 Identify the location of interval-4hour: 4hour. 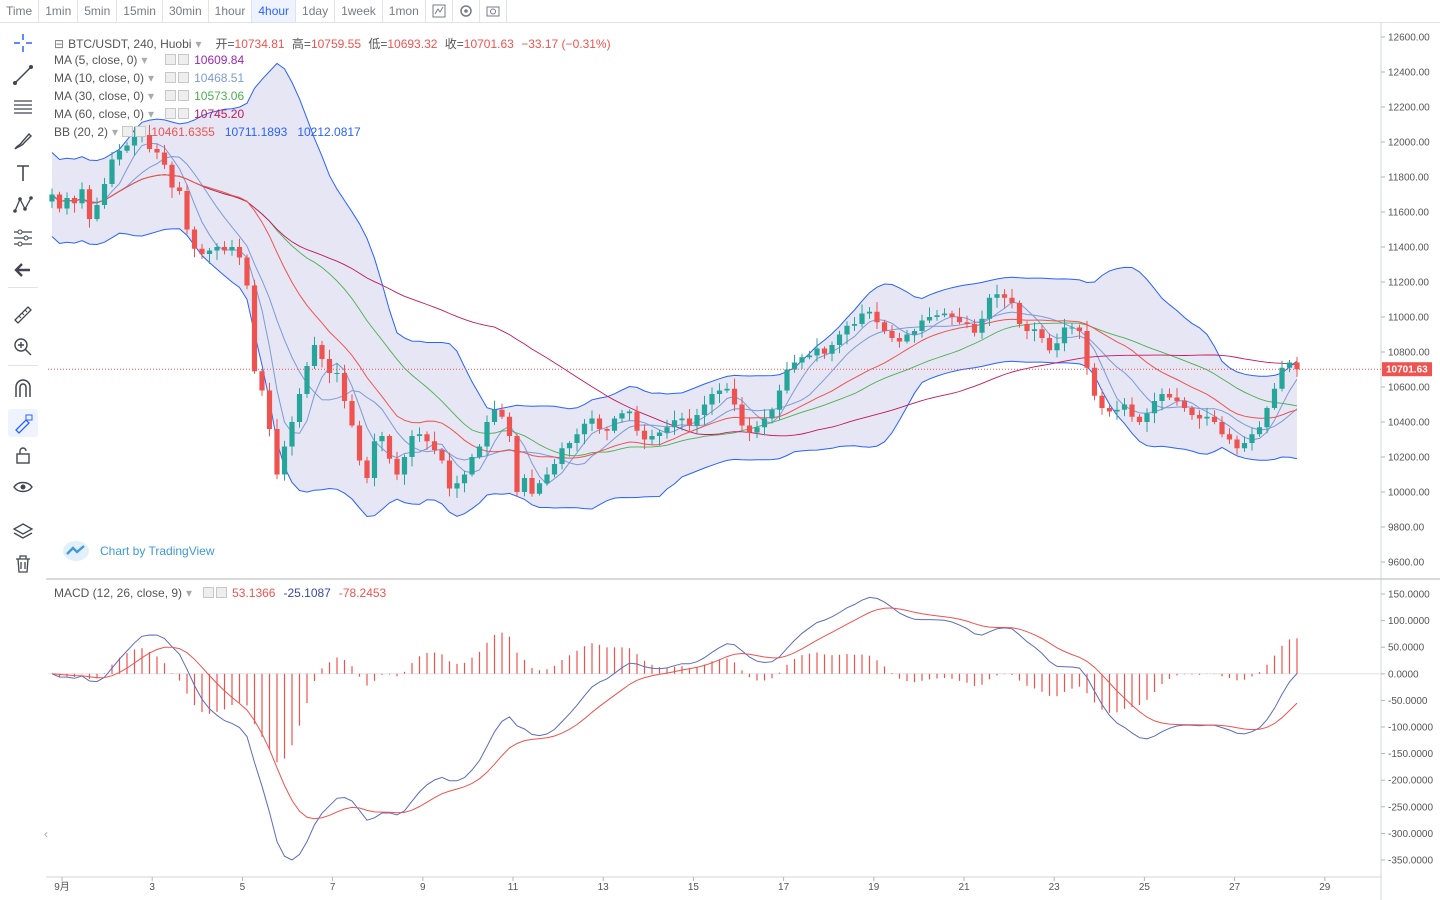
(274, 11).